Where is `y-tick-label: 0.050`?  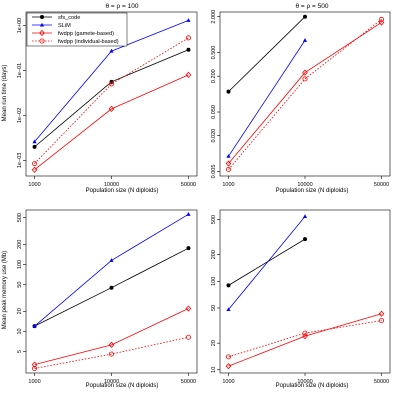 y-tick-label: 0.050 is located at coordinates (214, 112).